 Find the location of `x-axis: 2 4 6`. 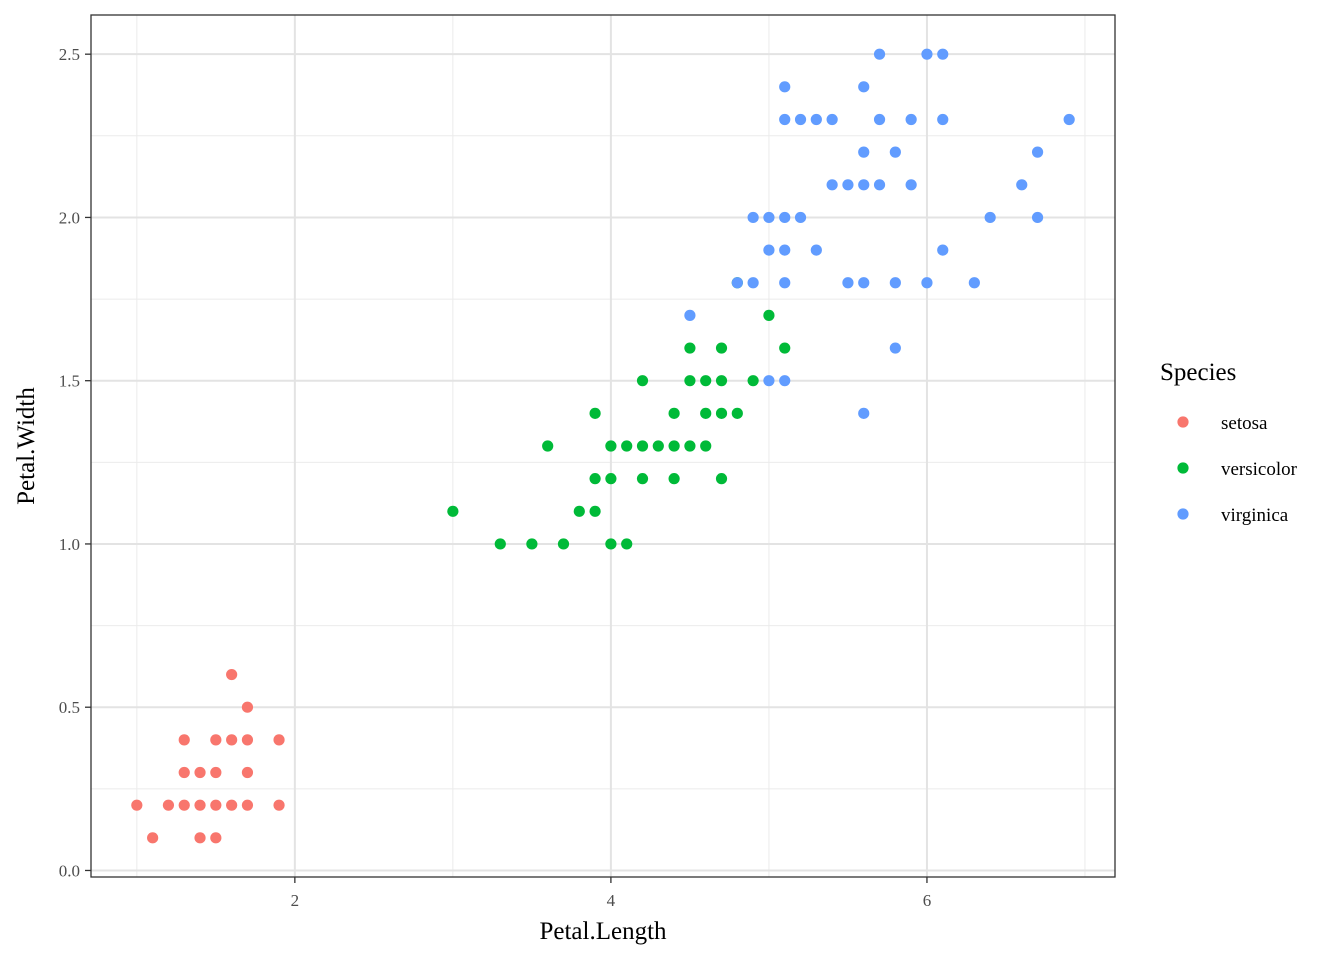

x-axis: 2 4 6 is located at coordinates (611, 893).